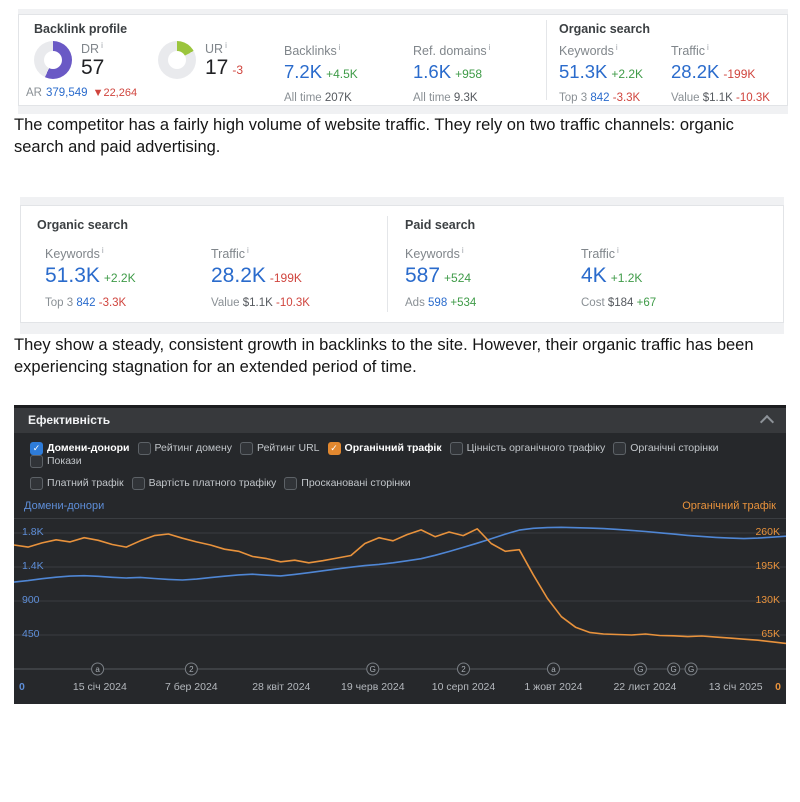 This screenshot has height=802, width=800. I want to click on ur-metric: UR i 17 -3, so click(224, 60).